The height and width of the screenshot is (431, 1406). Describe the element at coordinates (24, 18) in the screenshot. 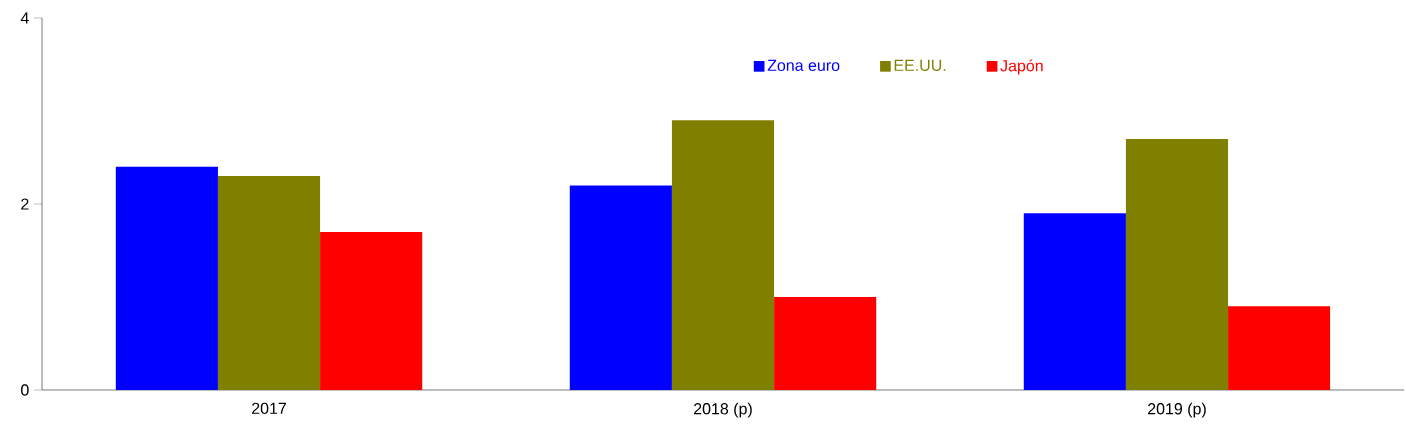

I see `y-tick-label: 4` at that location.